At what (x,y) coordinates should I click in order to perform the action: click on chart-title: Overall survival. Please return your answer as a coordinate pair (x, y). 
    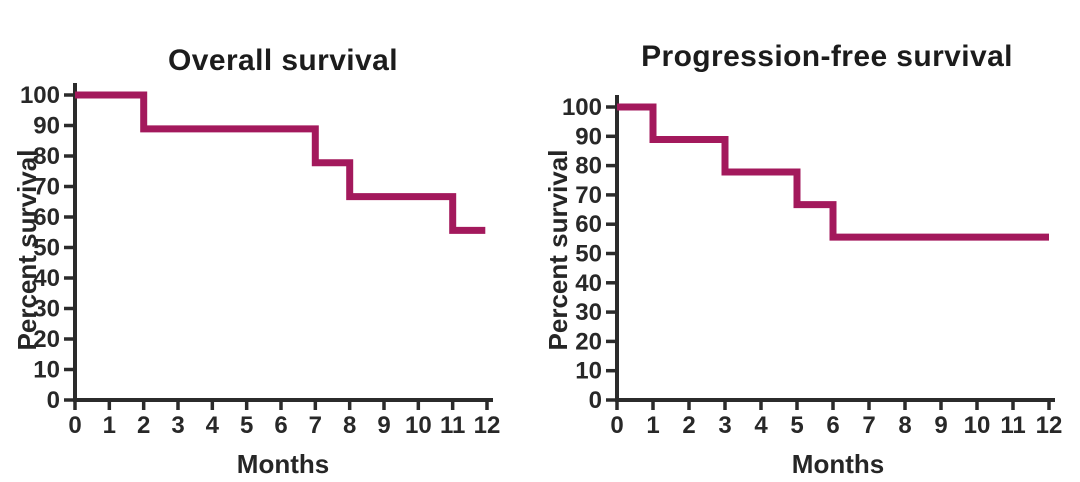
    Looking at the image, I should click on (283, 60).